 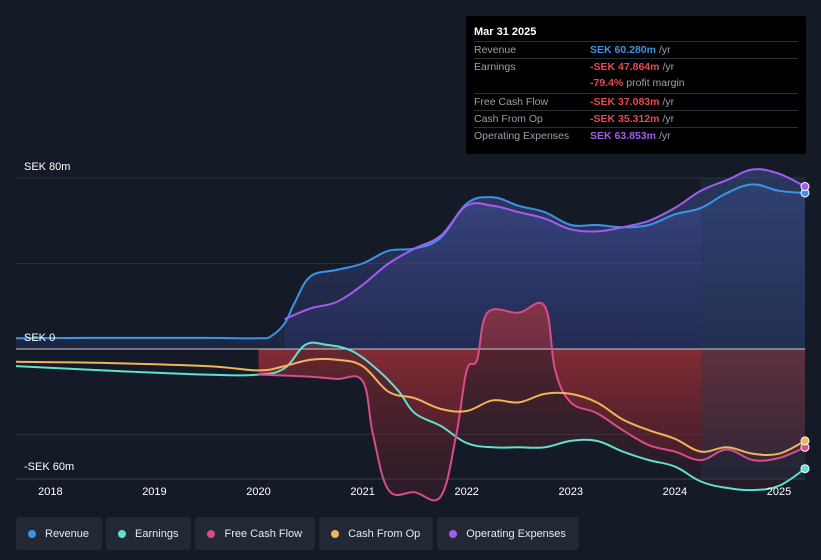 I want to click on tooltip-value: SEK 63.853m, so click(x=623, y=135).